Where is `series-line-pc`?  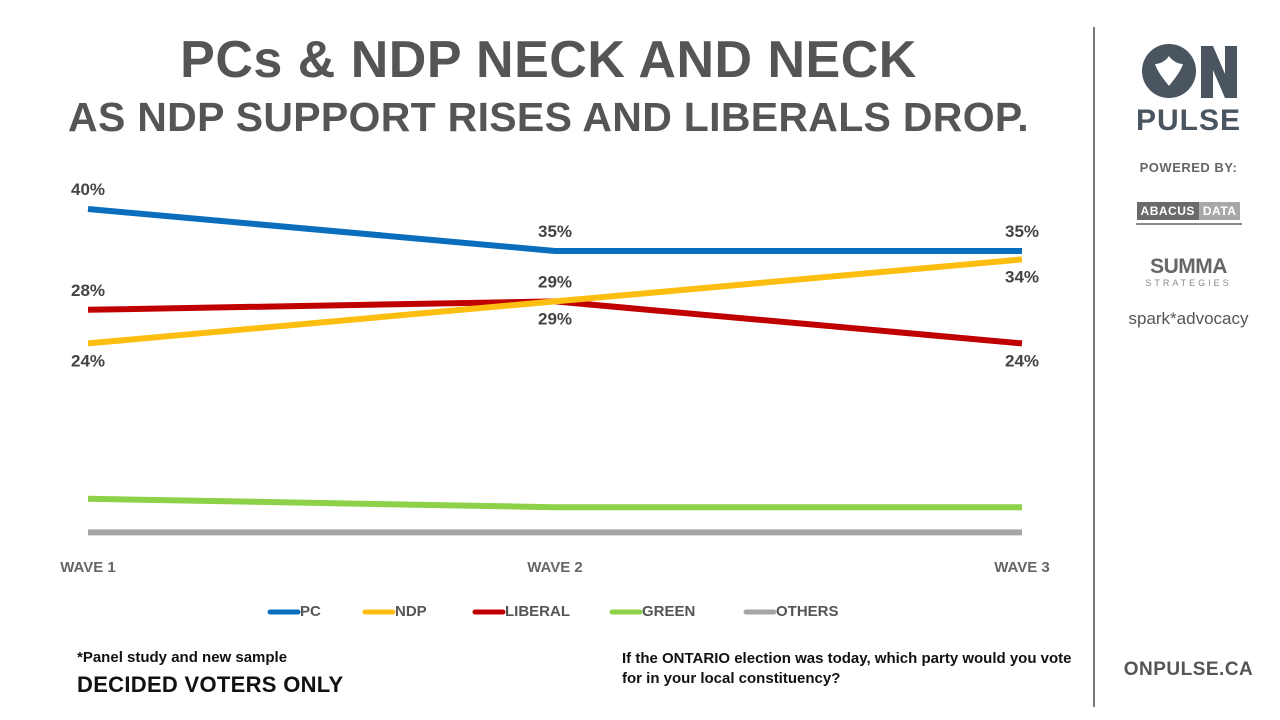
series-line-pc is located at coordinates (554, 230).